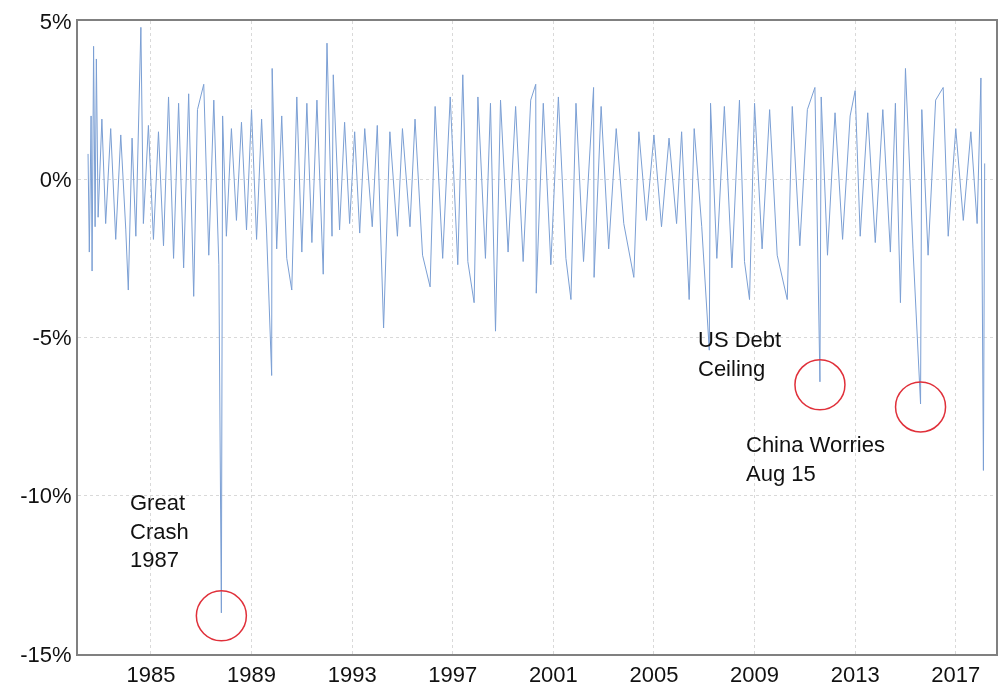 This screenshot has height=693, width=1004. Describe the element at coordinates (46, 654) in the screenshot. I see `y-tick-label: -15%` at that location.